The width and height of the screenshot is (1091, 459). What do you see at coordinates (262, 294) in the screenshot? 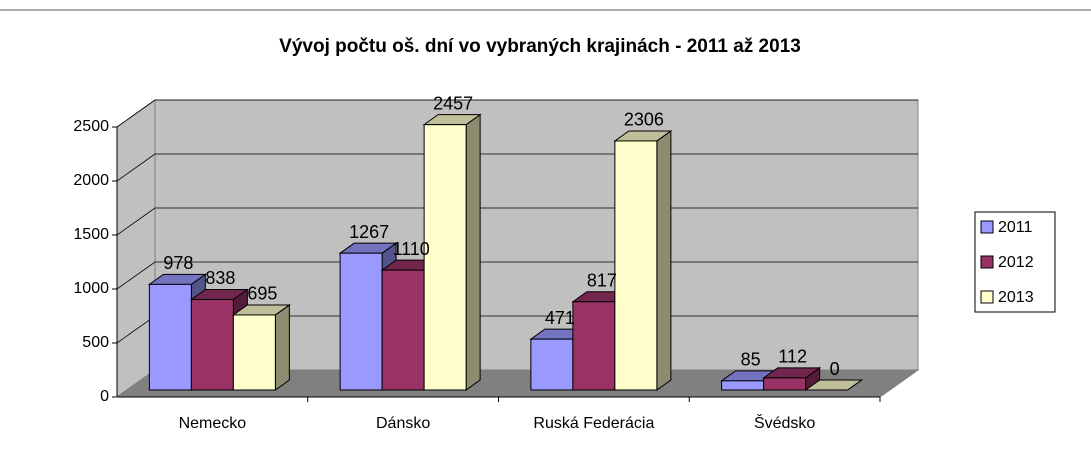
I see `data-label: 695` at bounding box center [262, 294].